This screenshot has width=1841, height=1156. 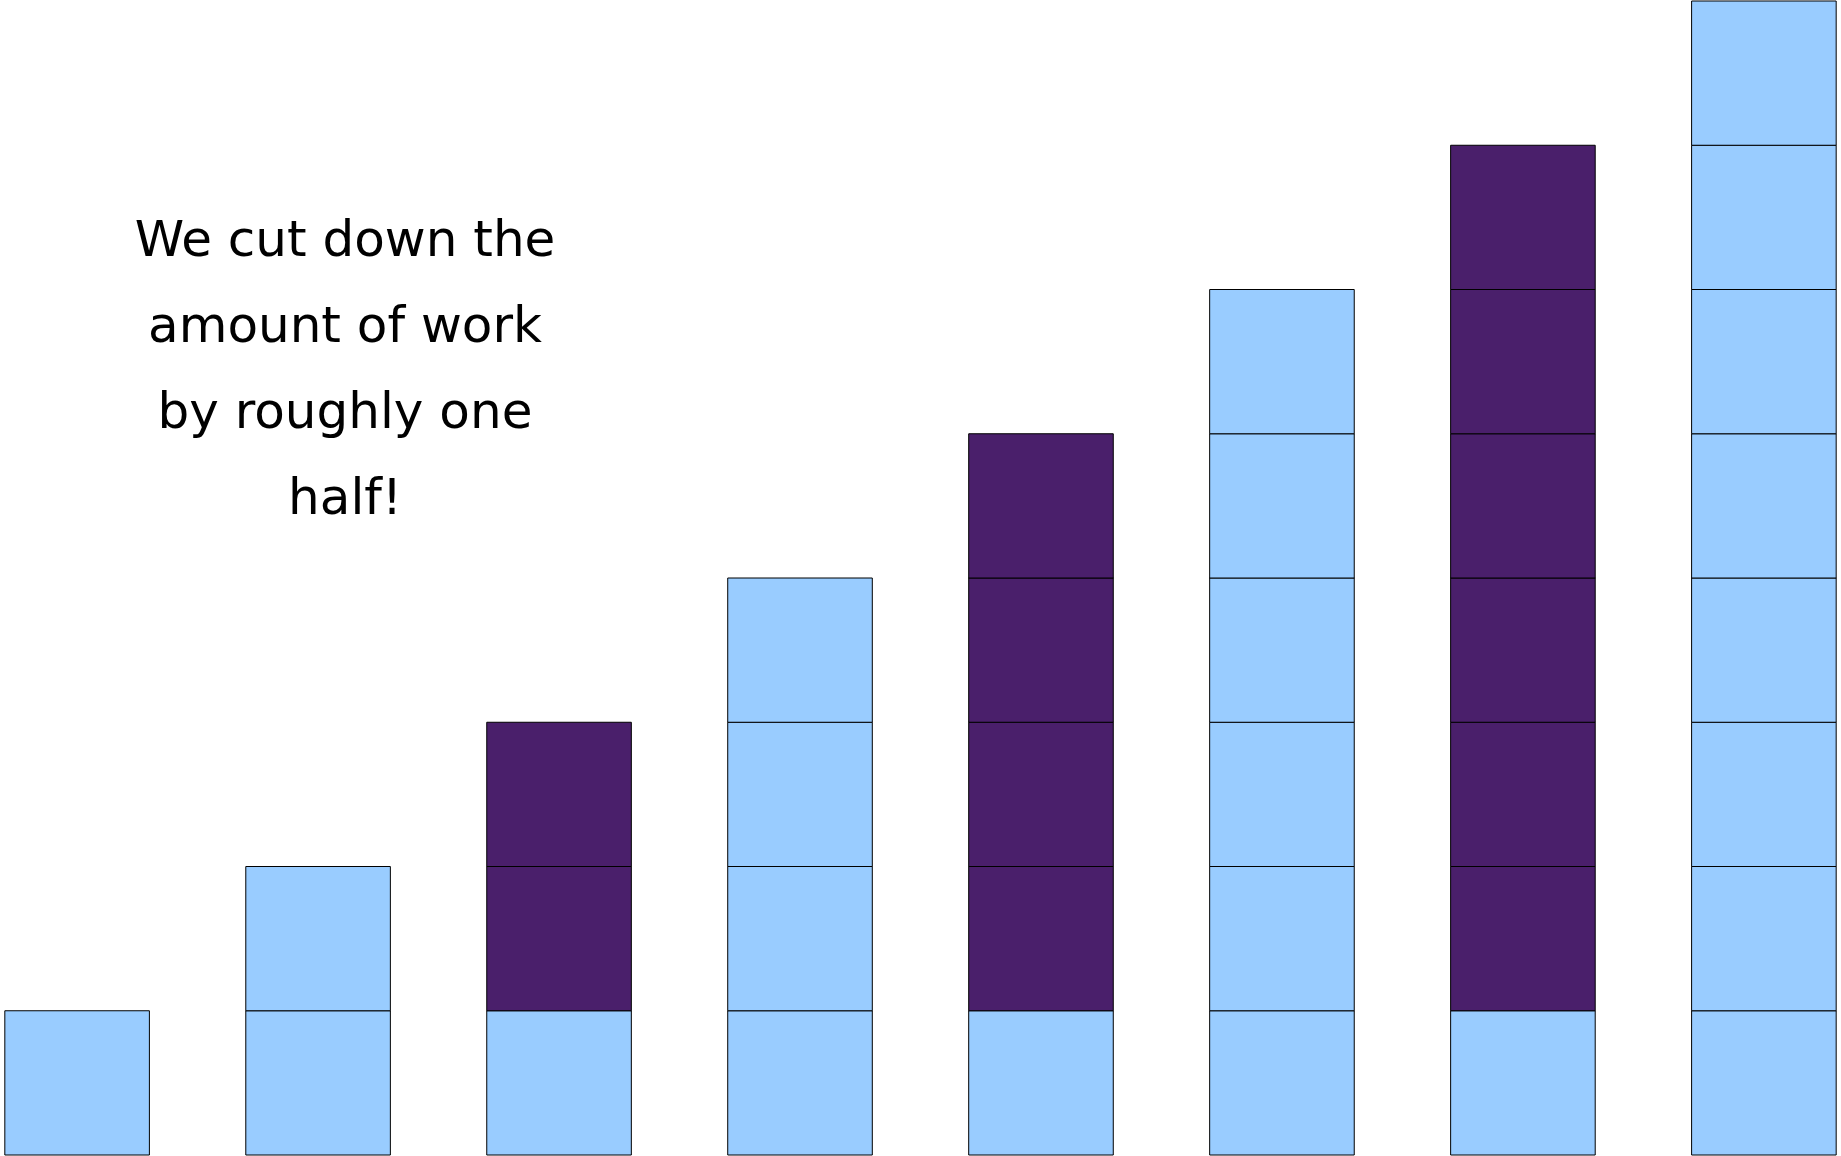 What do you see at coordinates (345, 368) in the screenshot?
I see `annotation: We cut down the amount of work by roughly one half!` at bounding box center [345, 368].